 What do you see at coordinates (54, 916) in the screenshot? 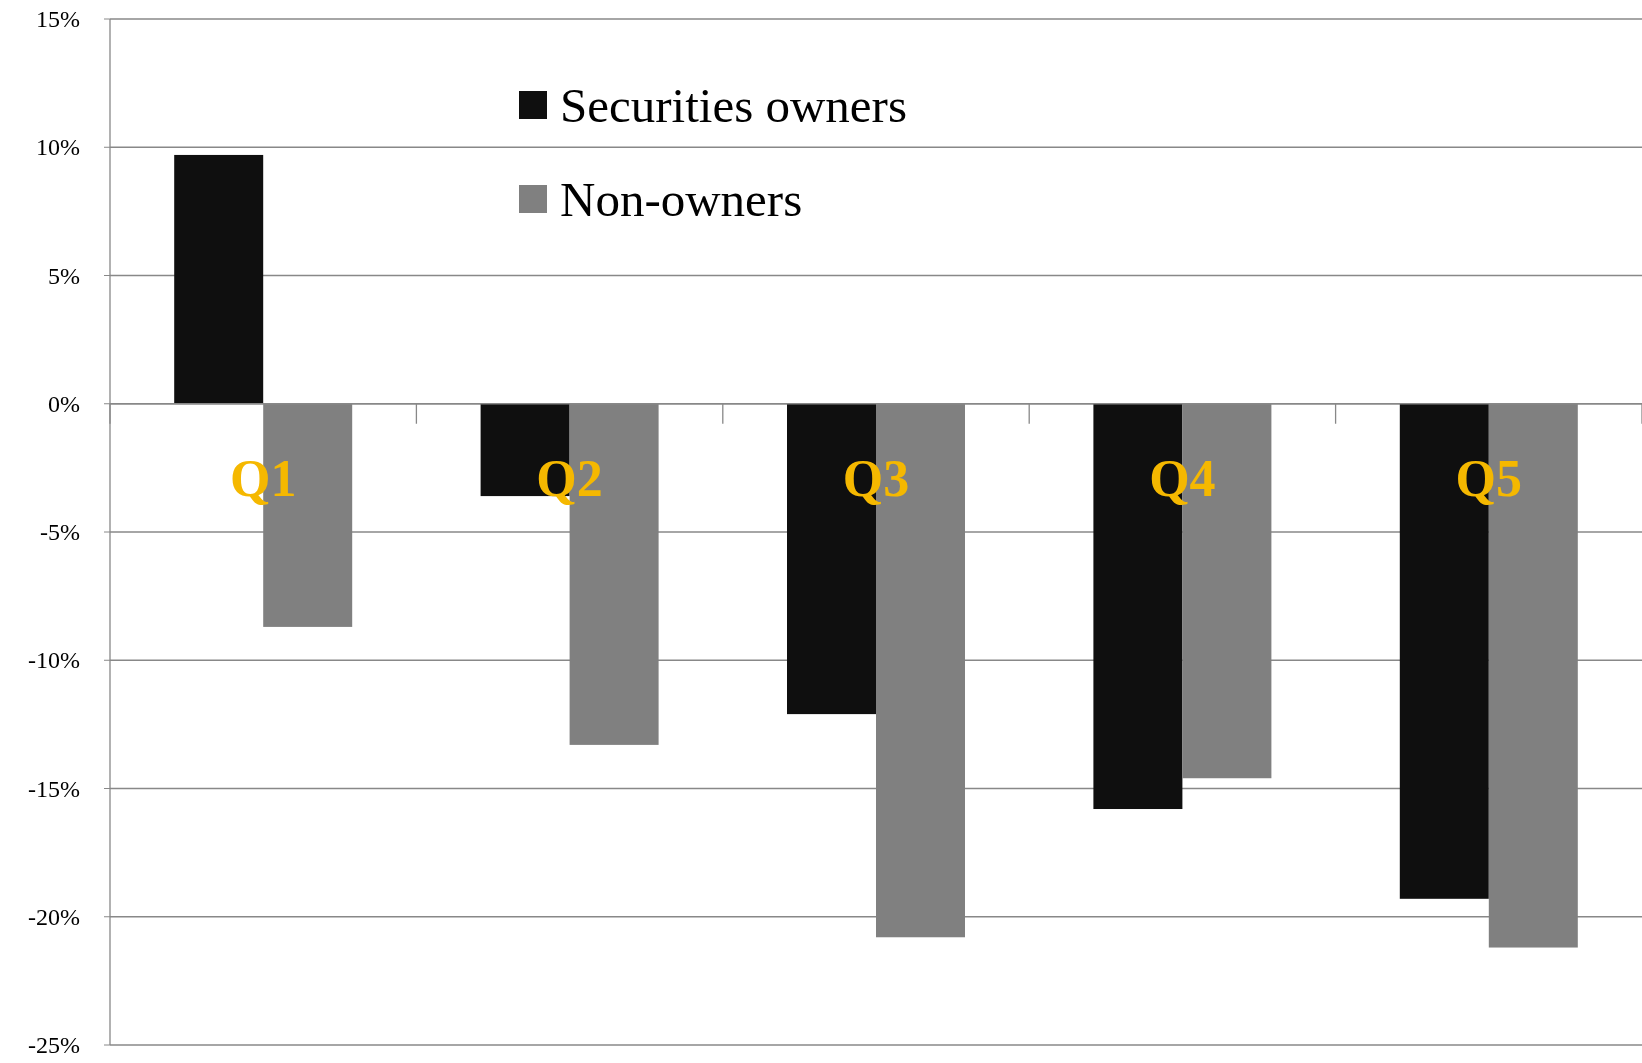
I see `y-tick-label: -20%` at bounding box center [54, 916].